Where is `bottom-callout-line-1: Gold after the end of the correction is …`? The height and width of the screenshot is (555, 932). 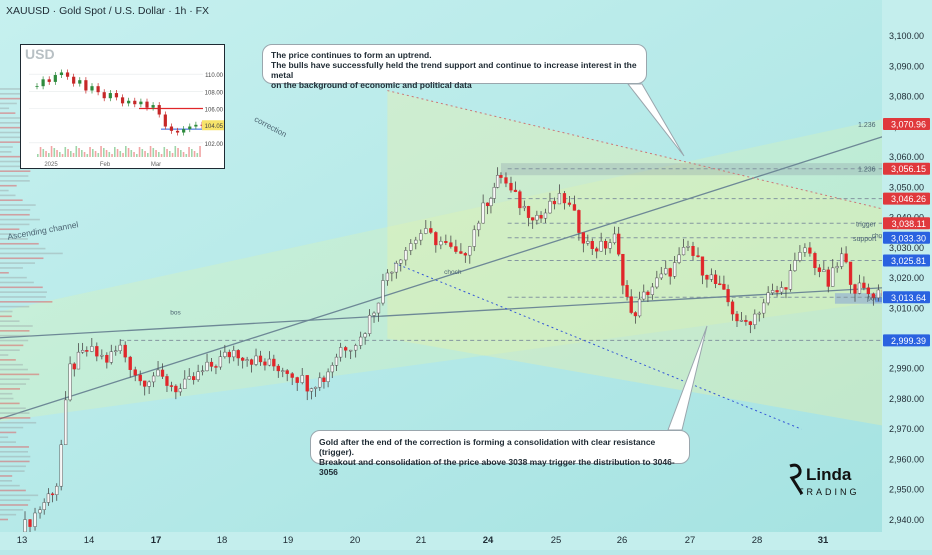 bottom-callout-line-1: Gold after the end of the correction is … is located at coordinates (500, 447).